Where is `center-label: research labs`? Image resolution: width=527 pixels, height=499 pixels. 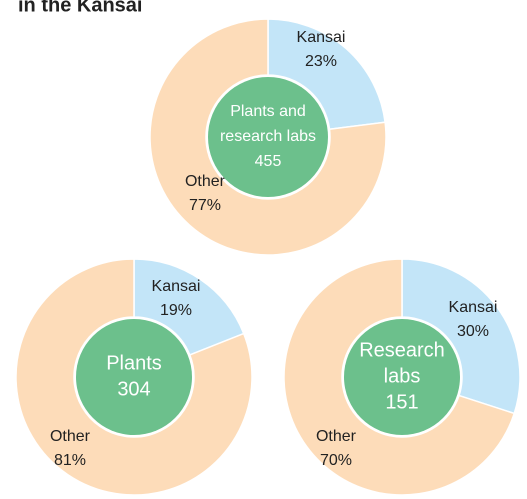 center-label: research labs is located at coordinates (268, 136).